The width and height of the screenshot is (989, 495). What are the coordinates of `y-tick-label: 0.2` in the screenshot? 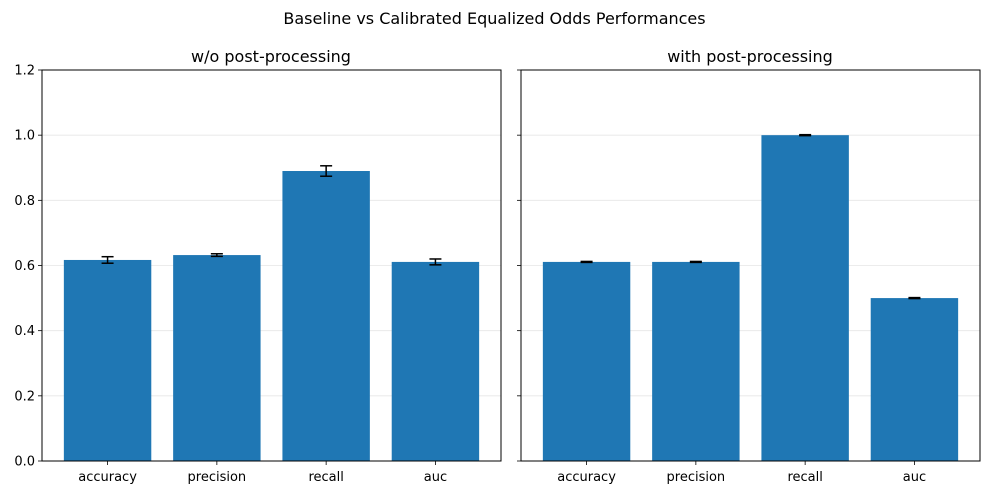 It's located at (24, 396).